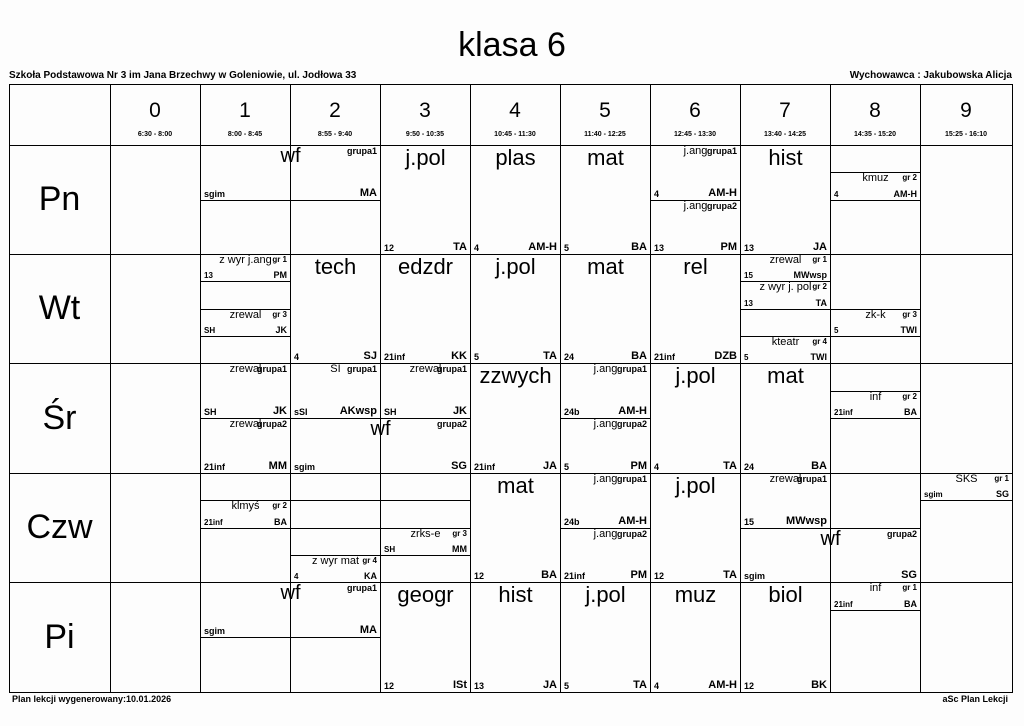 The height and width of the screenshot is (726, 1024). Describe the element at coordinates (425, 594) in the screenshot. I see `subject: geogr` at that location.